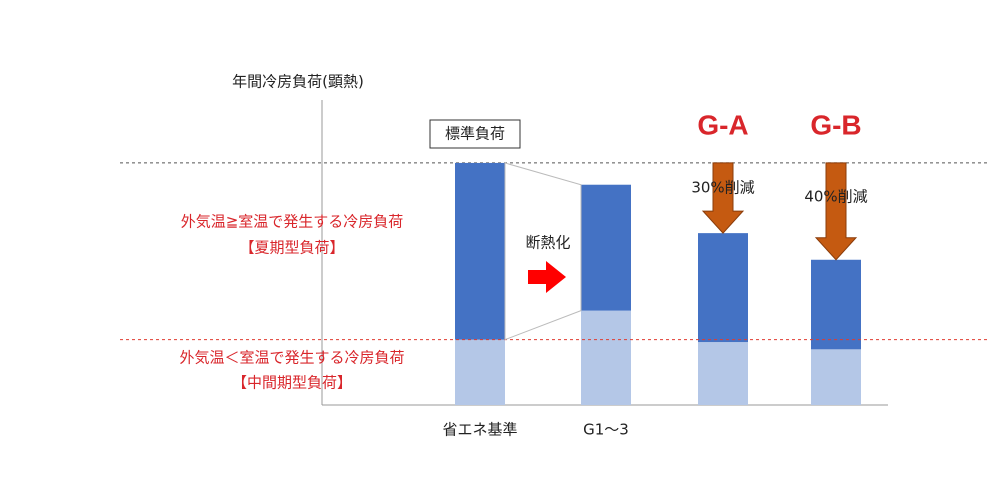 The height and width of the screenshot is (504, 1000). What do you see at coordinates (292, 222) in the screenshot?
I see `series-description: 外気温≧室温で発生する冷房負荷` at bounding box center [292, 222].